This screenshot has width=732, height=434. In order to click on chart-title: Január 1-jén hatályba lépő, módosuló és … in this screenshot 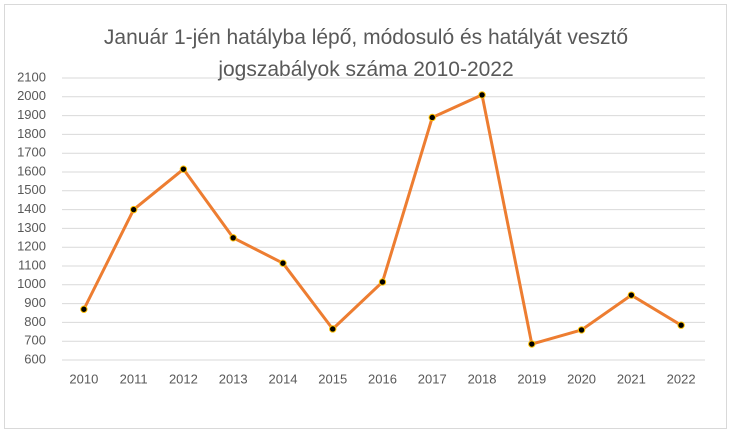, I will do `click(366, 53)`.